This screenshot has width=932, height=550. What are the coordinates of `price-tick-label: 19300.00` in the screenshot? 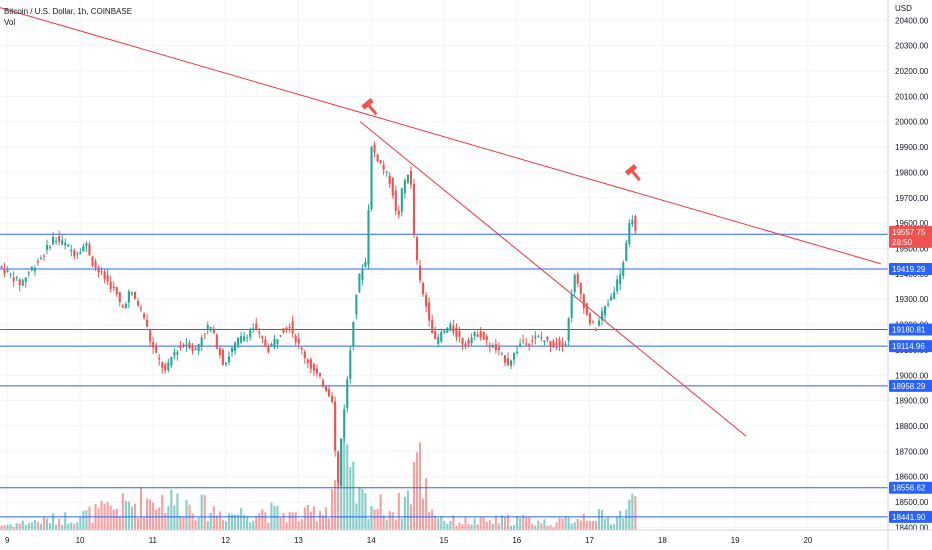 It's located at (912, 299).